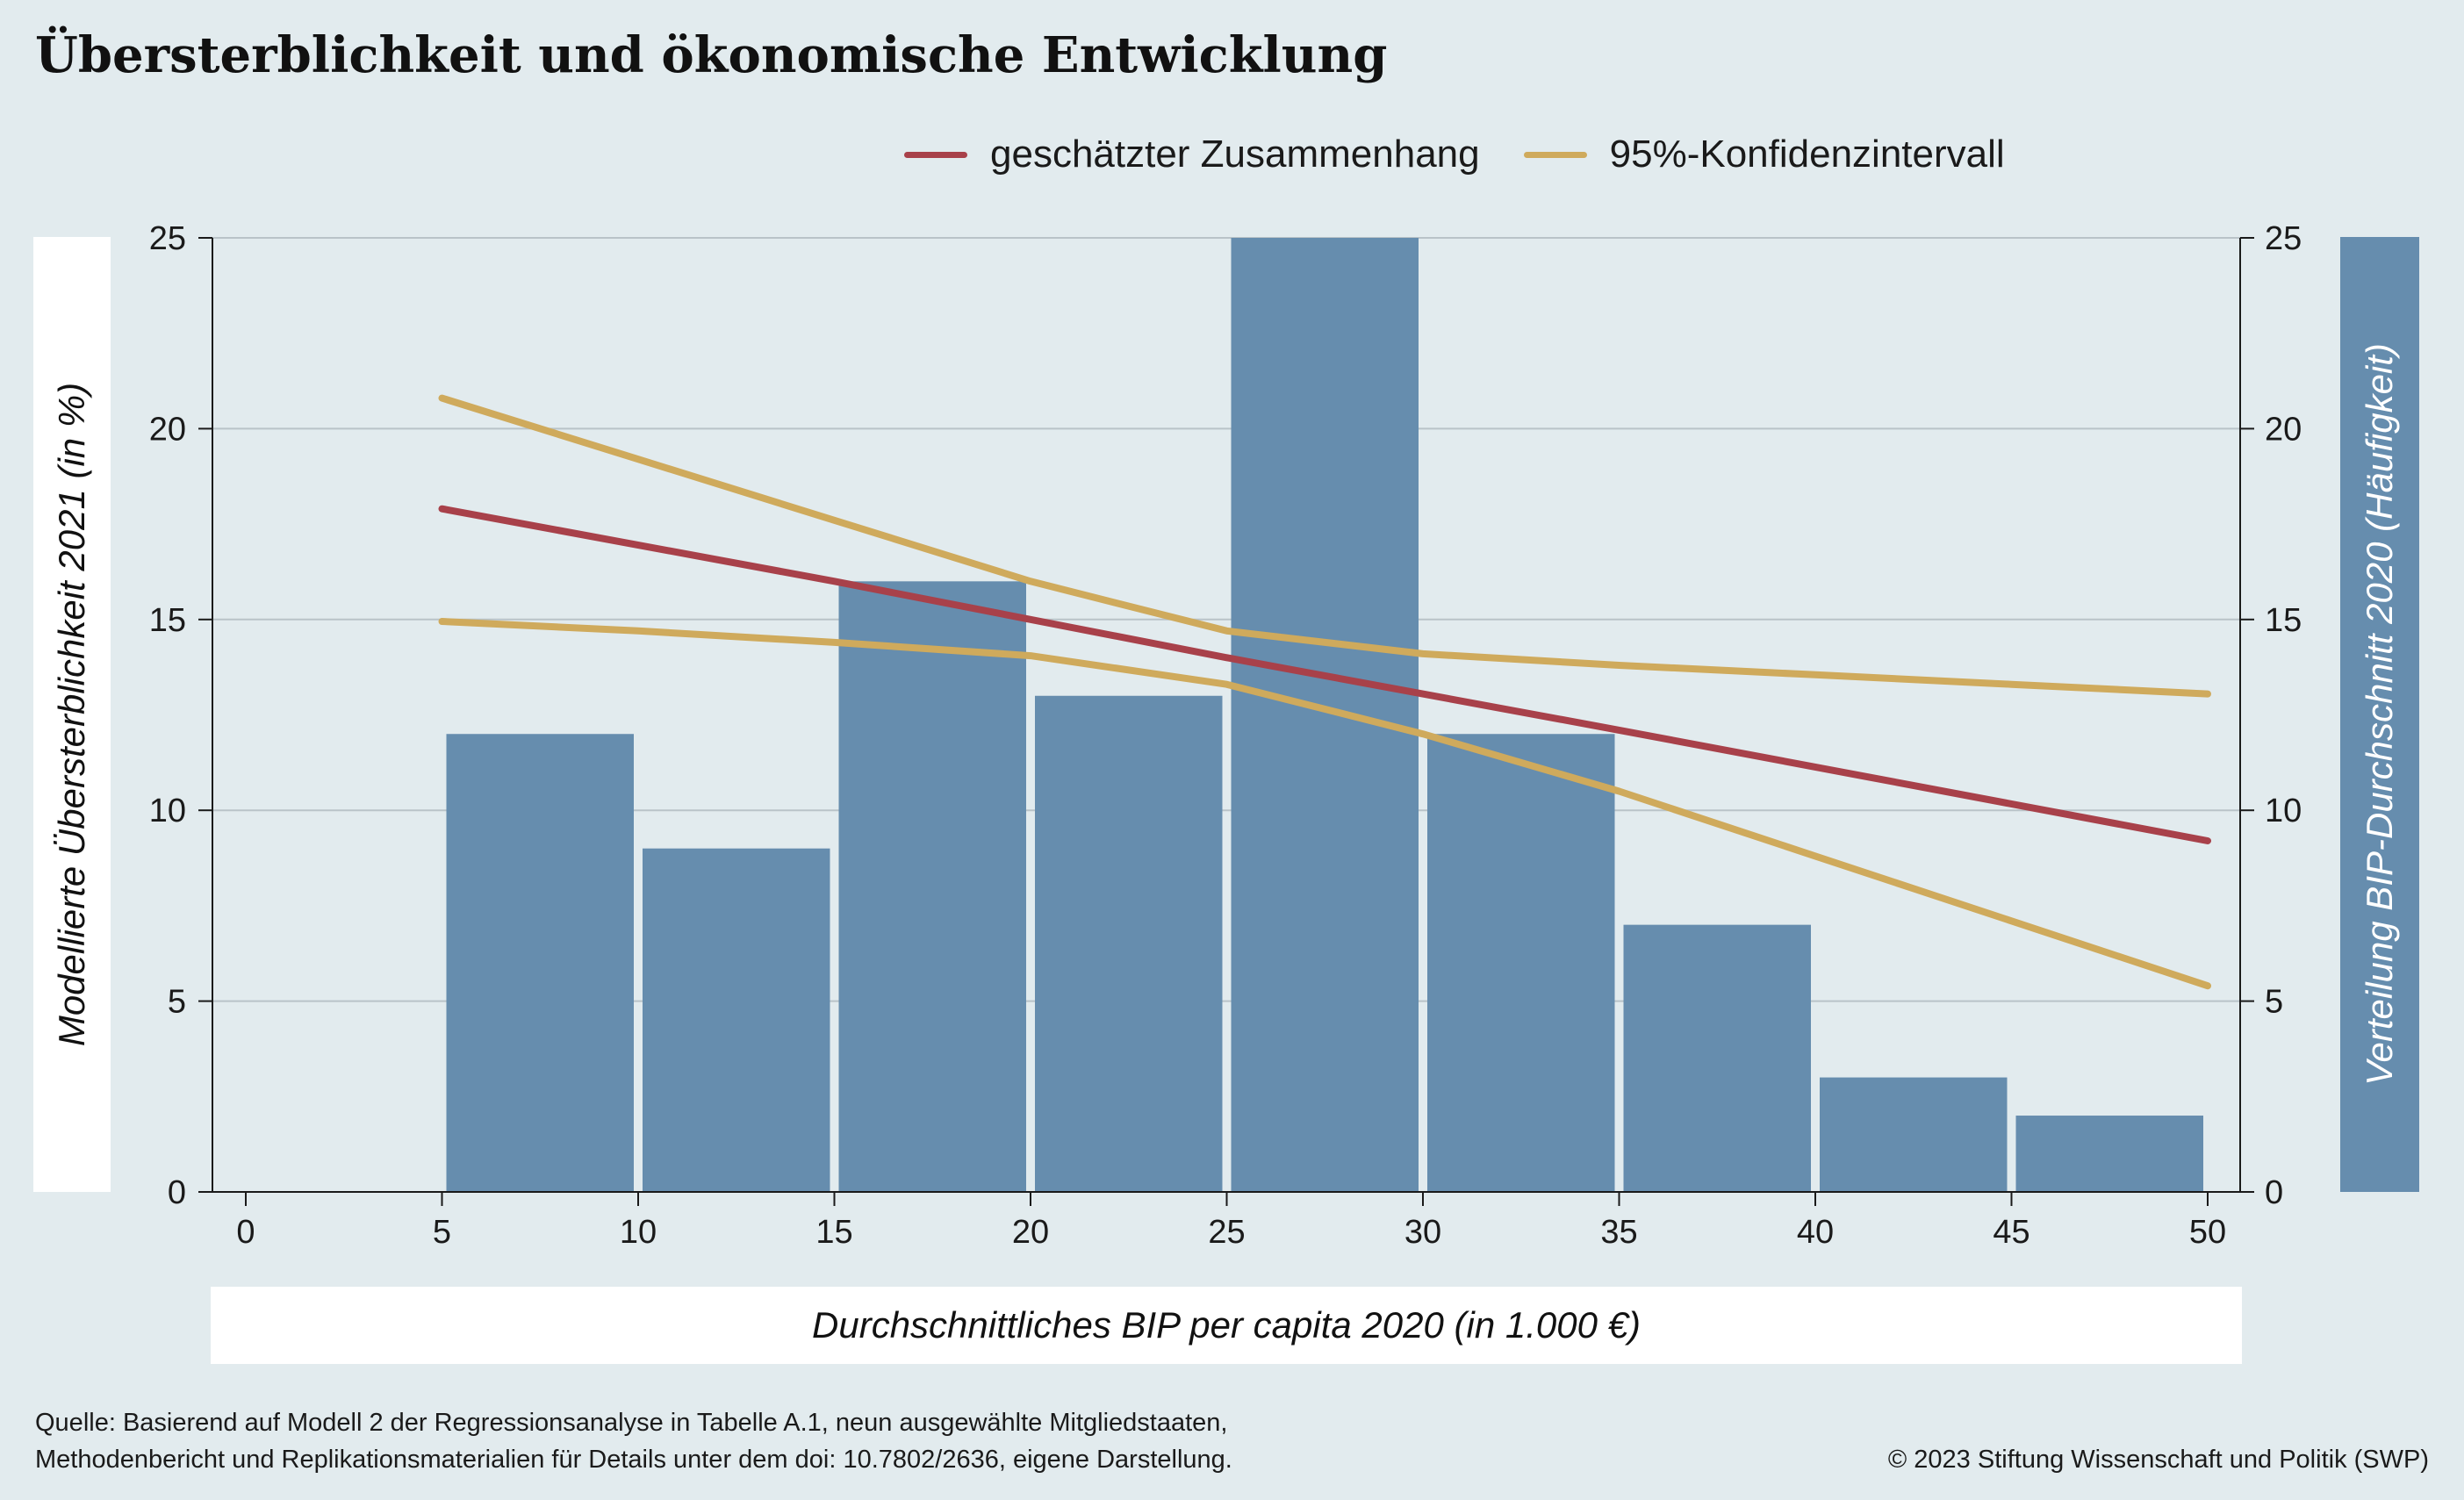  What do you see at coordinates (2274, 1002) in the screenshot?
I see `y-tick-label-right-5: 5` at bounding box center [2274, 1002].